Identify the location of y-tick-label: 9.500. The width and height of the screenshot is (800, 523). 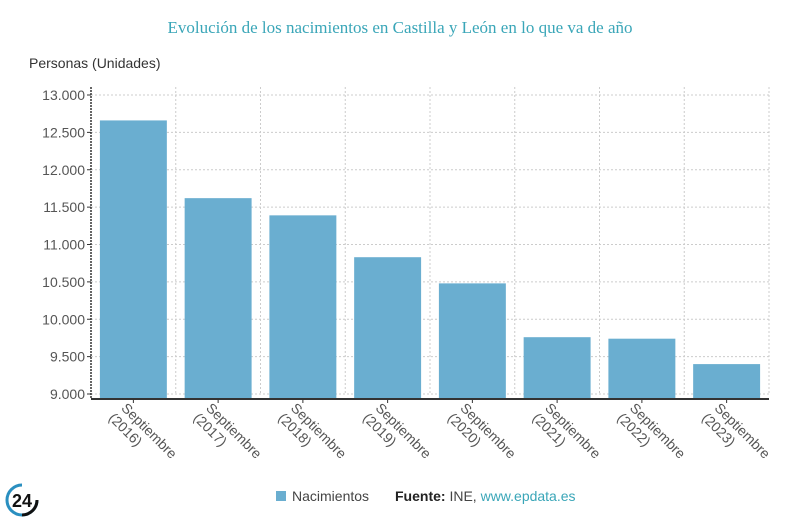
(67, 357).